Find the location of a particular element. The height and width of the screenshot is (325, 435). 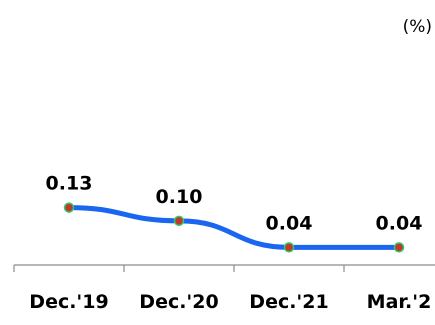

series-group is located at coordinates (234, 227).